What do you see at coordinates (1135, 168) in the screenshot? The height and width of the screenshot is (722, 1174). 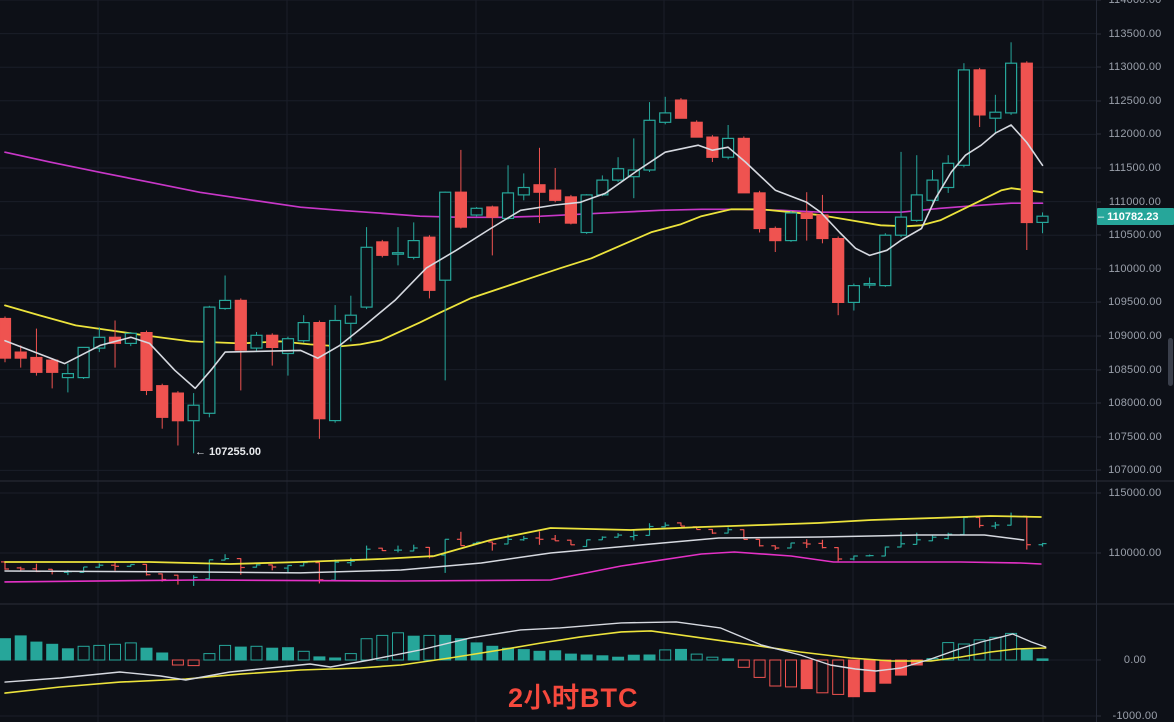 I see `axis-price-label: 111500.00` at bounding box center [1135, 168].